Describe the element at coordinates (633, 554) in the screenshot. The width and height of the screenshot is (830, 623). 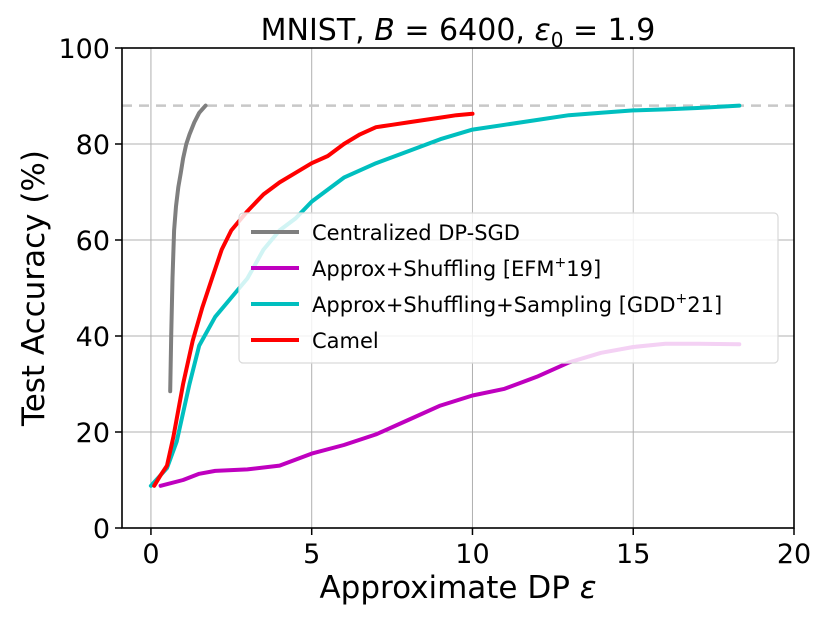
I see `x-tick-label: 15` at that location.